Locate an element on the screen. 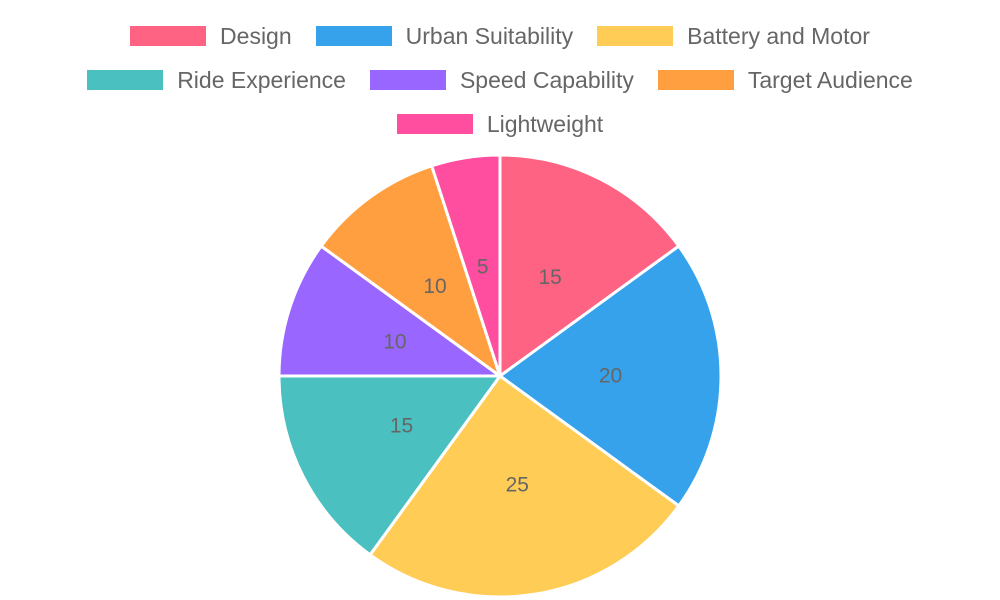  legend-item: Target Audience is located at coordinates (785, 80).